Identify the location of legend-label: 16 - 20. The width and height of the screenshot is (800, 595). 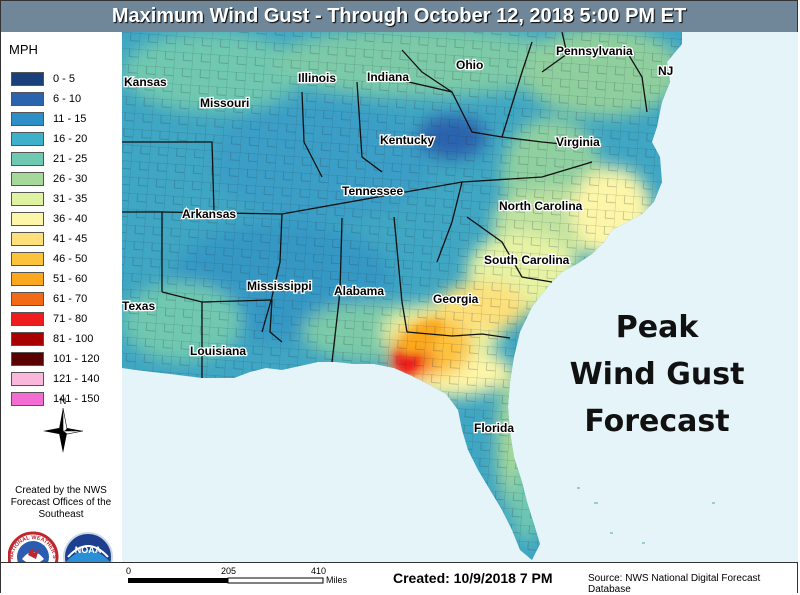
(70, 139).